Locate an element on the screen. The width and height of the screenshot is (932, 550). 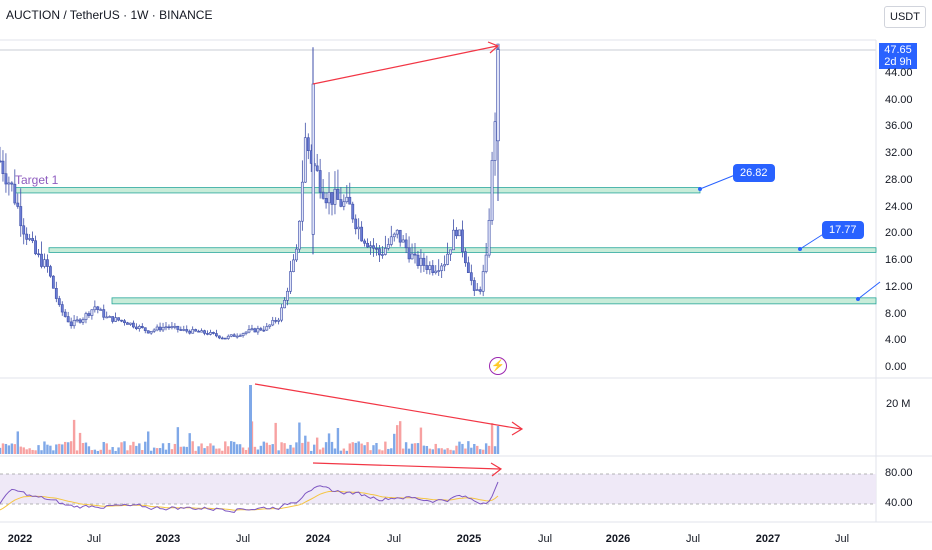
x-tick-label: 2024 is located at coordinates (318, 539).